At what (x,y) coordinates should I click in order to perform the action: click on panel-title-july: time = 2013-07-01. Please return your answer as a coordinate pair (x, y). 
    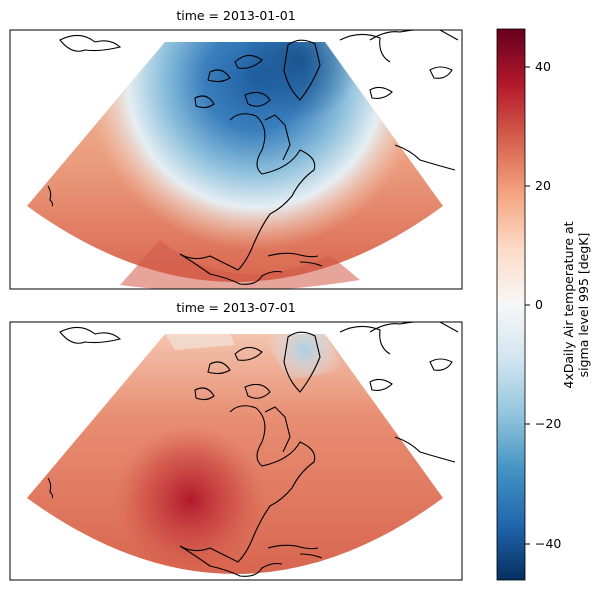
    Looking at the image, I should click on (236, 307).